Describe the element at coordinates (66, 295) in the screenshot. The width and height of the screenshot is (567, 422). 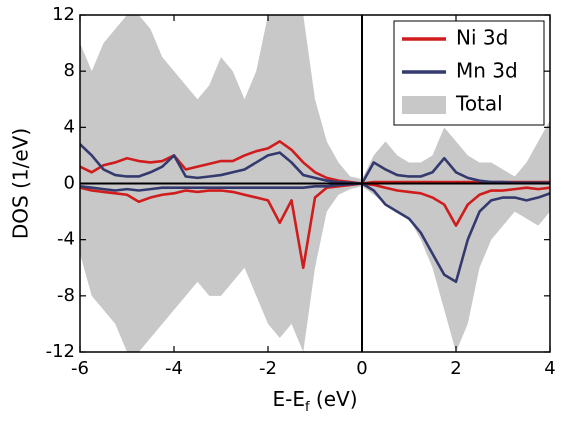
I see `y-tick-label: -8` at that location.